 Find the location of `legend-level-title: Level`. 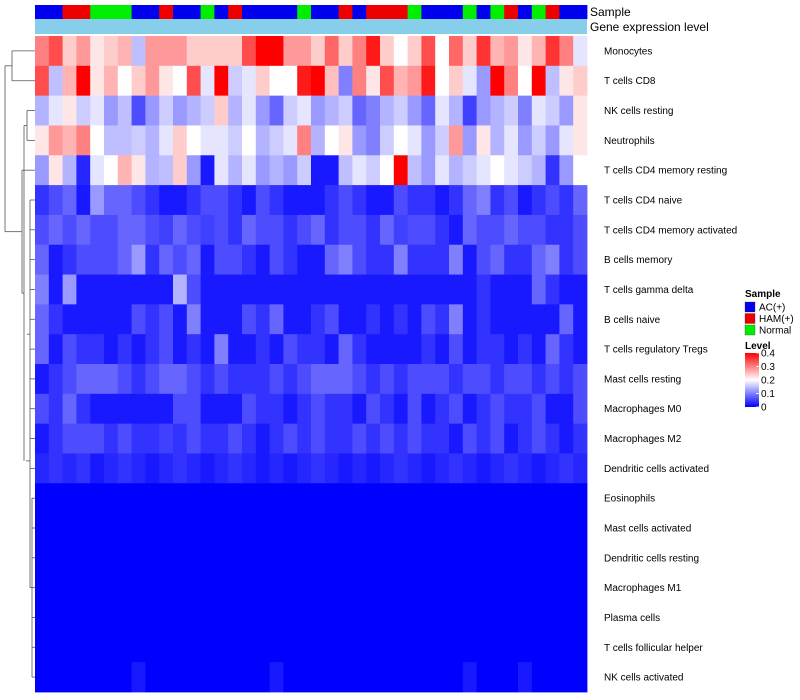

legend-level-title: Level is located at coordinates (758, 346).